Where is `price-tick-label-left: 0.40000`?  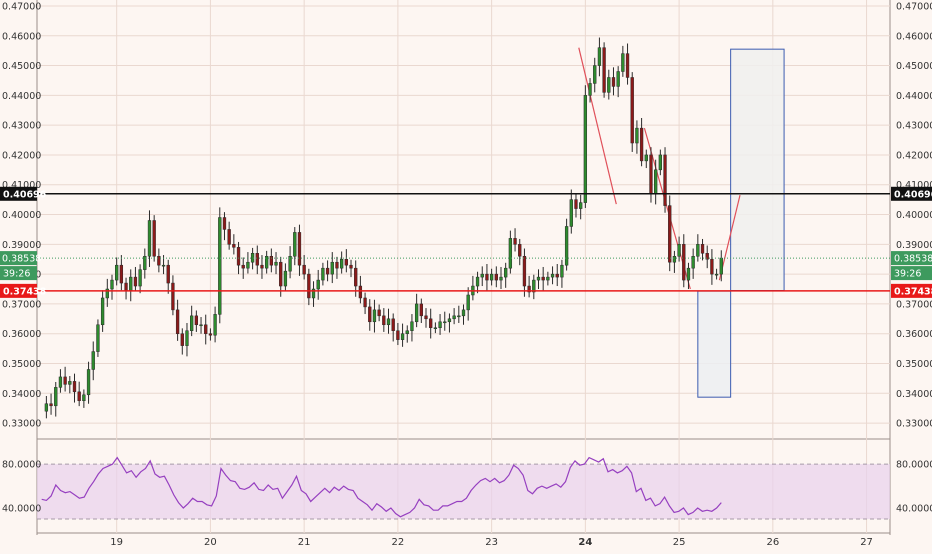 price-tick-label-left: 0.40000 is located at coordinates (21, 215).